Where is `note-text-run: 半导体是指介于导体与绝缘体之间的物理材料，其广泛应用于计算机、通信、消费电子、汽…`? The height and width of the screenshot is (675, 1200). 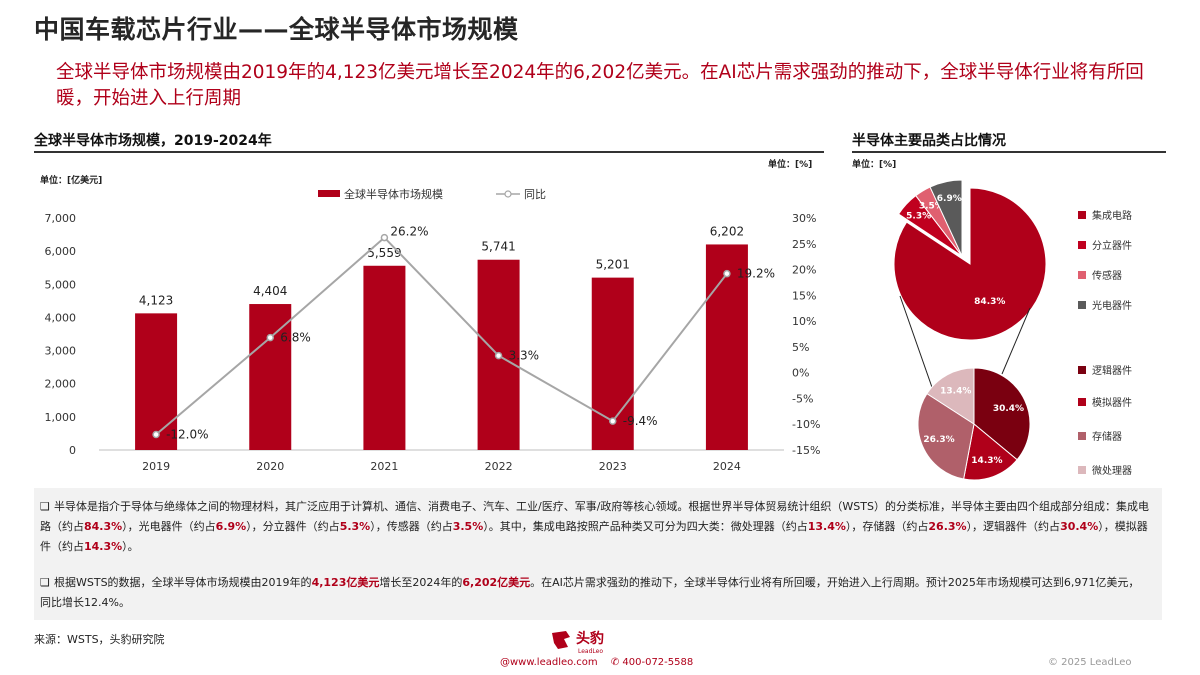
note-text-run: 半导体是指介于导体与绝缘体之间的物理材料，其广泛应用于计算机、通信、消费电子、汽… is located at coordinates (594, 516).